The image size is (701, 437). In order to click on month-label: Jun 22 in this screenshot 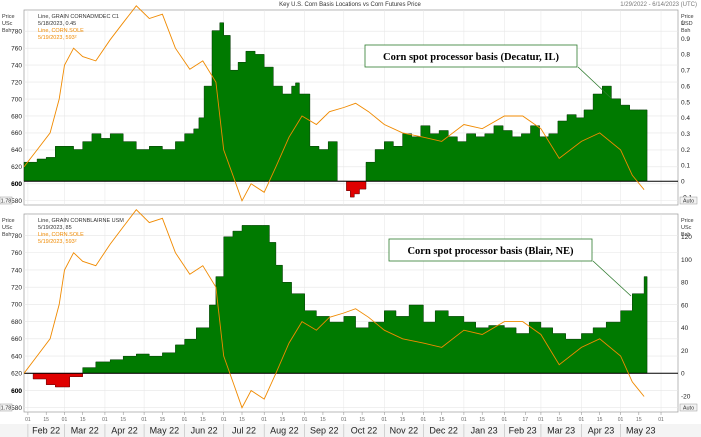, I will do `click(204, 431)`.